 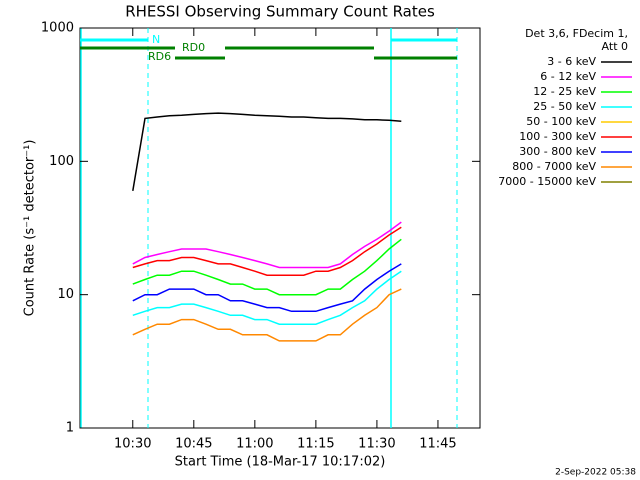 What do you see at coordinates (159, 56) in the screenshot?
I see `flag-label: RD6` at bounding box center [159, 56].